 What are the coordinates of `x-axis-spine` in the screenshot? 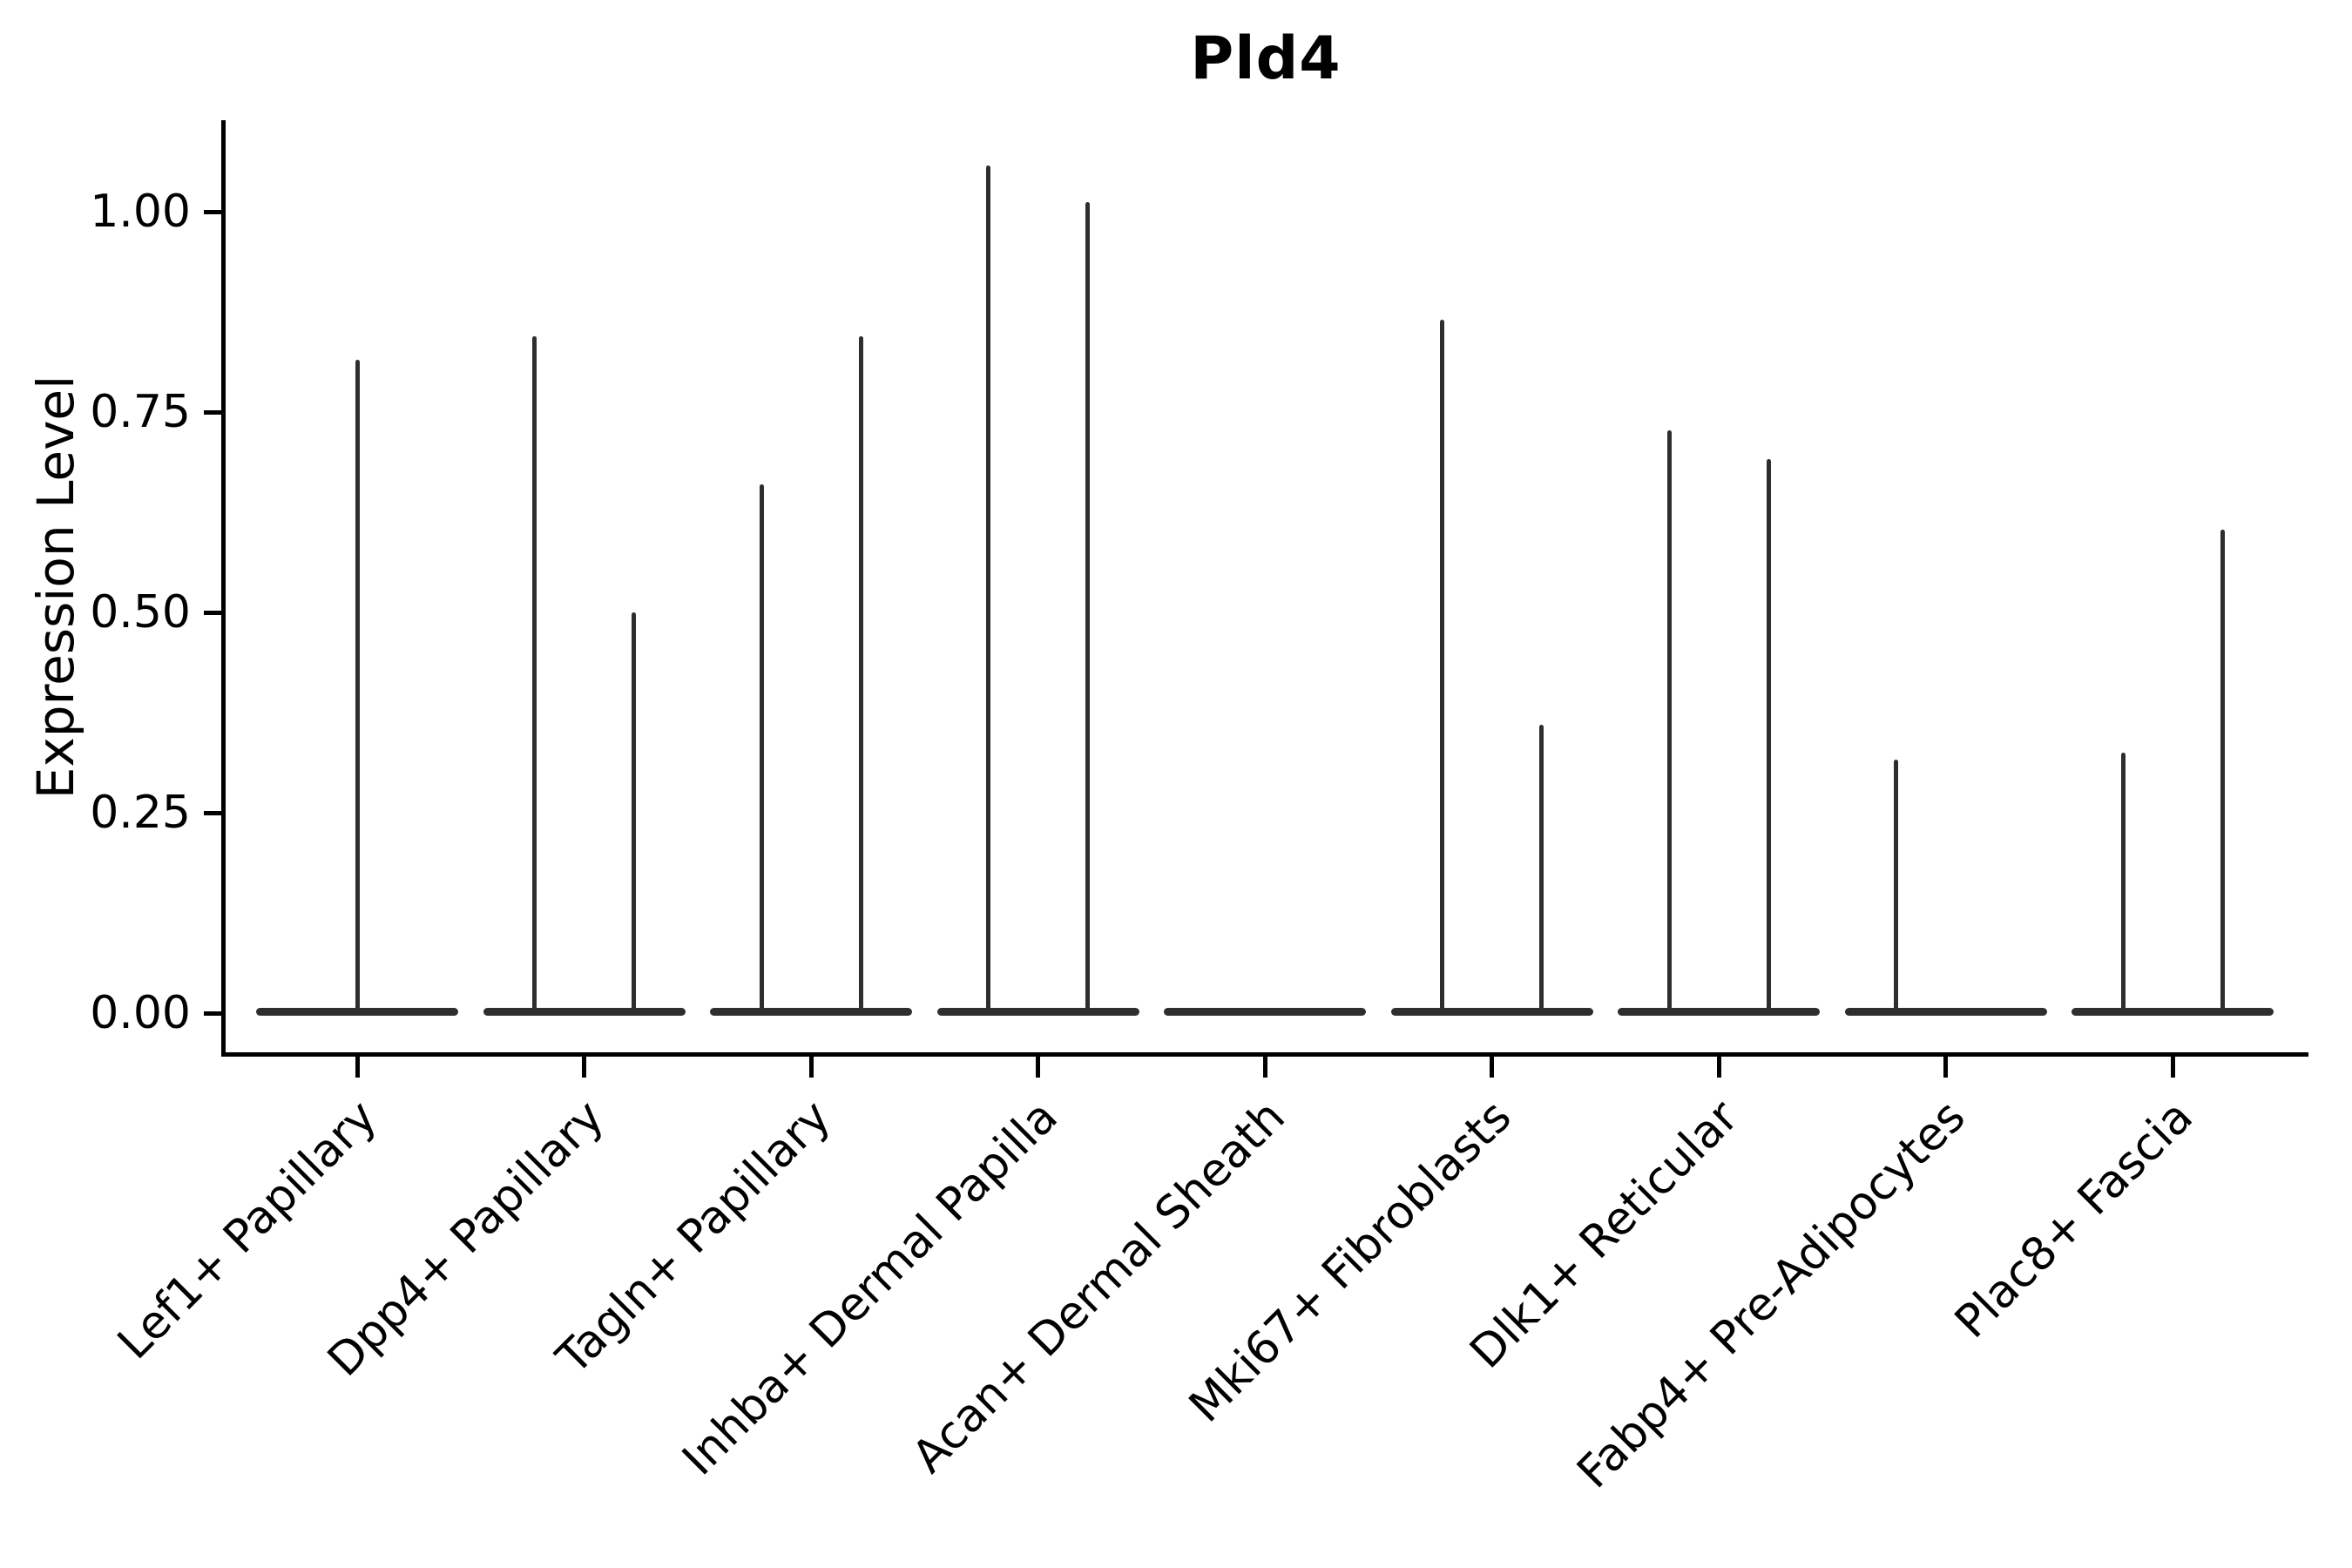 It's located at (1264, 1054).